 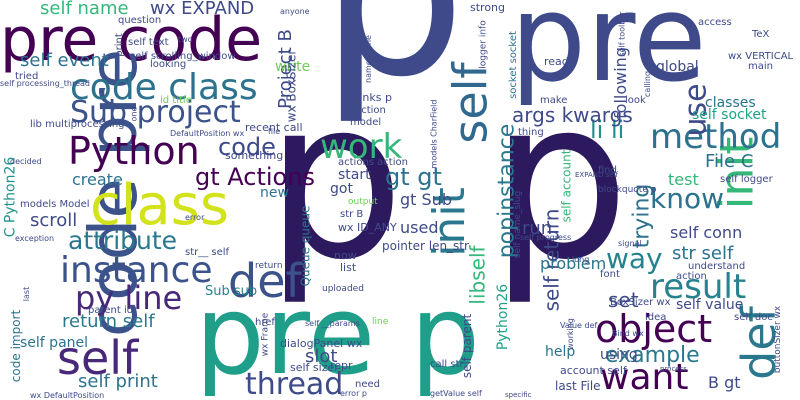 I want to click on word-tried: tried, so click(x=27, y=76).